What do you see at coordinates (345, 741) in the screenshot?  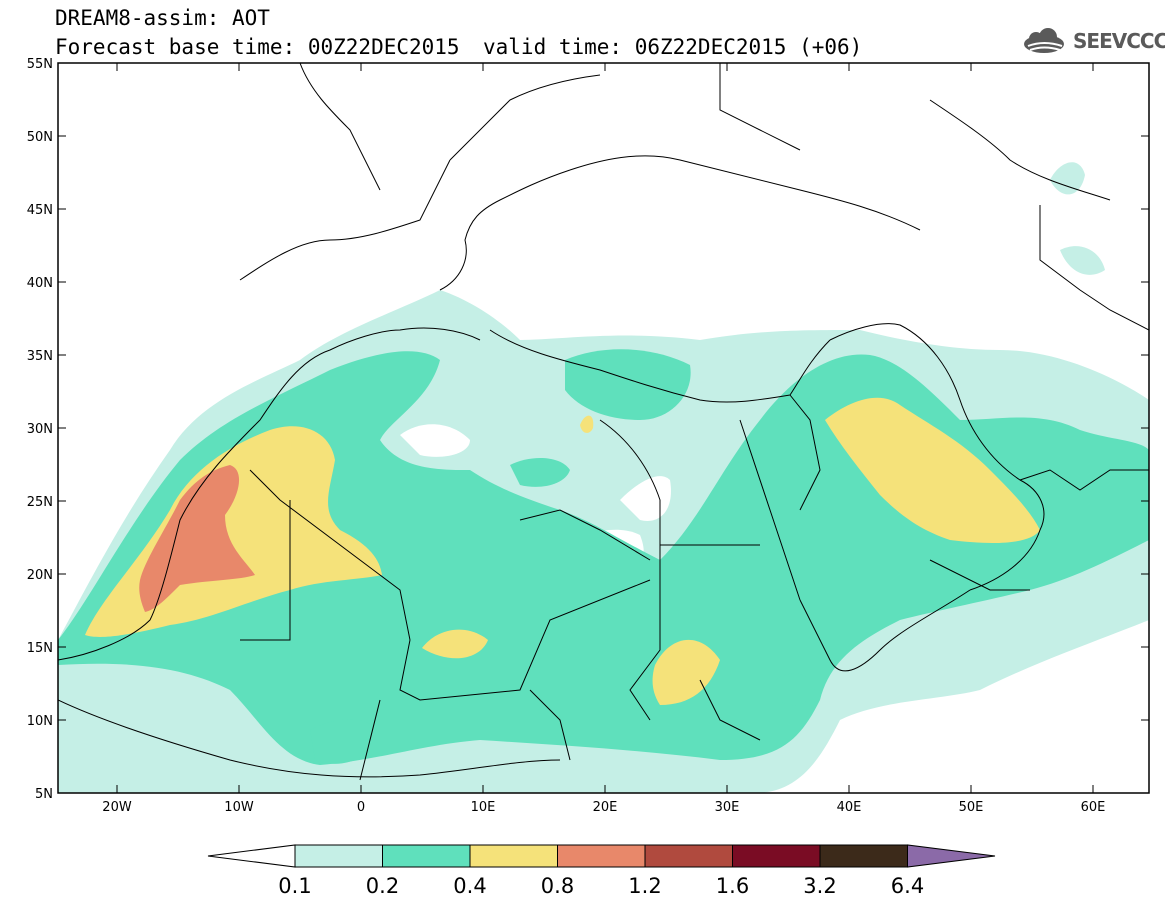 I see `aot-level-0.2-west-africa` at bounding box center [345, 741].